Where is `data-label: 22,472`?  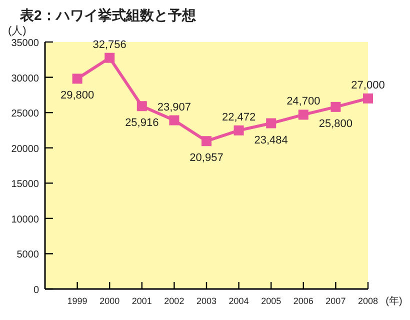
data-label: 22,472 is located at coordinates (239, 117).